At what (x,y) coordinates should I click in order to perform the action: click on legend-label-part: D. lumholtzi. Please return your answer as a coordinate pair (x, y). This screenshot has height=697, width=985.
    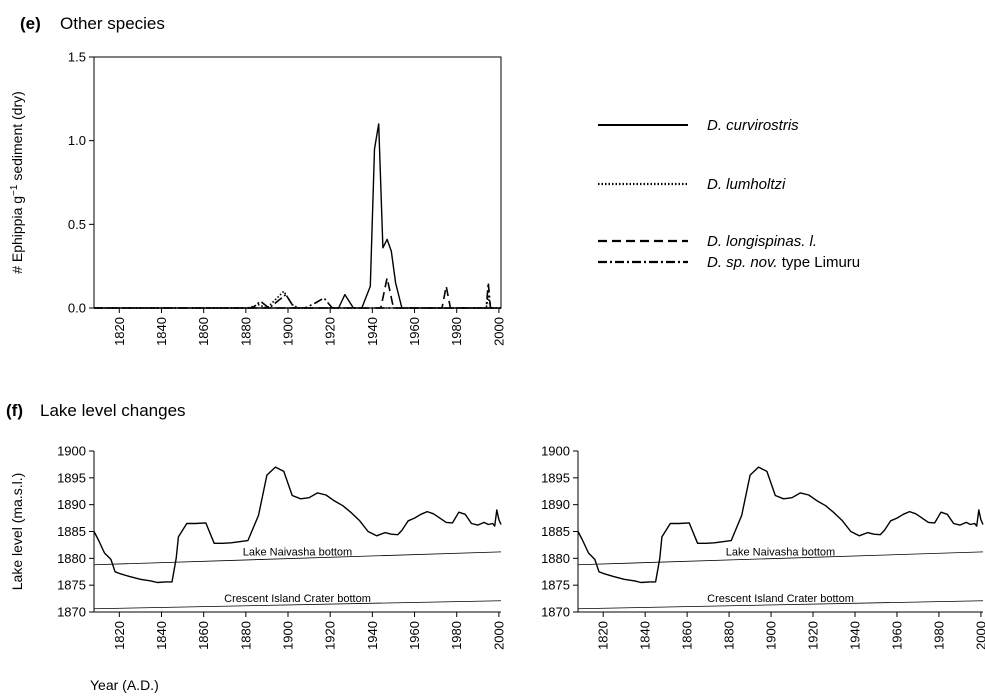
    Looking at the image, I should click on (746, 184).